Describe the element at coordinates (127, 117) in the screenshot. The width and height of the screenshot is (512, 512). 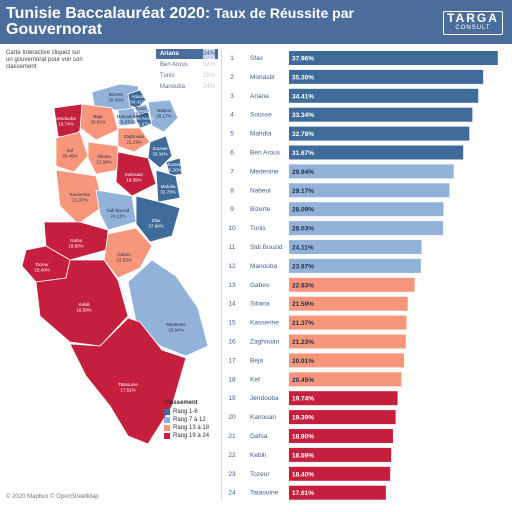
I see `region-manouba` at that location.